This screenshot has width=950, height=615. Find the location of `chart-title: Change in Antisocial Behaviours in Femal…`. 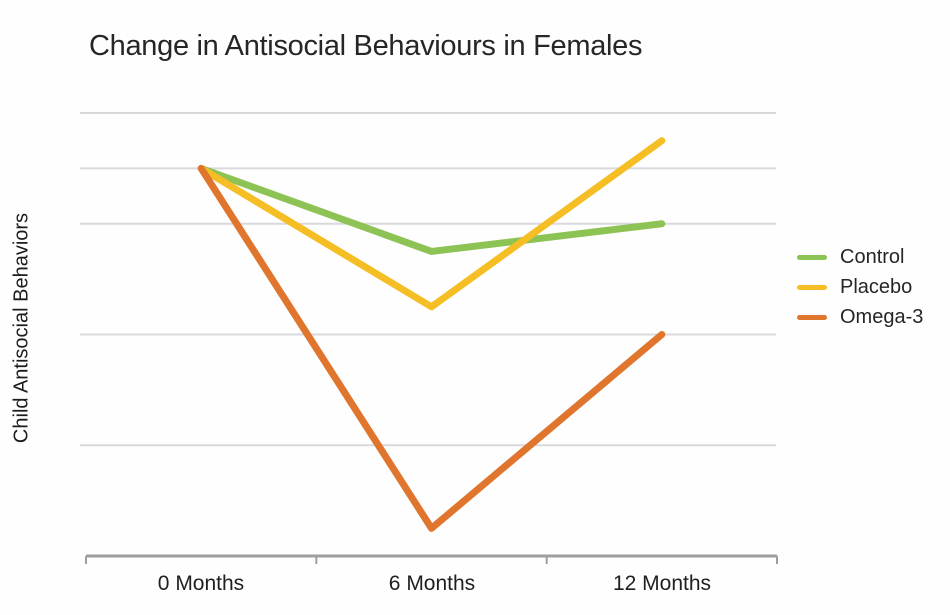

chart-title: Change in Antisocial Behaviours in Femal… is located at coordinates (366, 46).